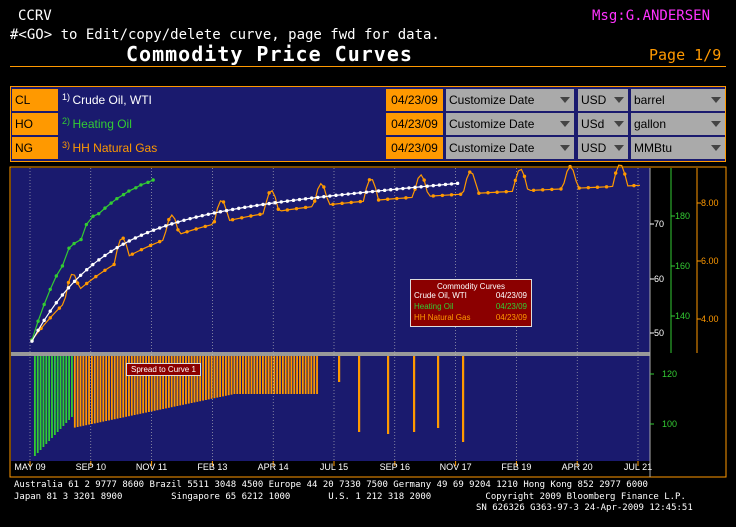 The height and width of the screenshot is (527, 736). Describe the element at coordinates (685, 55) in the screenshot. I see `page-indicator: Page 1/9` at that location.